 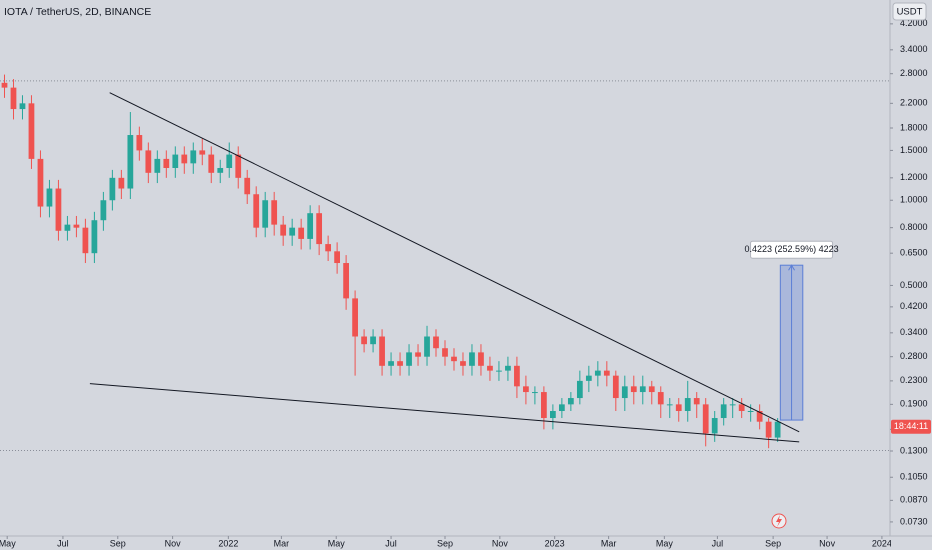 What do you see at coordinates (914, 200) in the screenshot?
I see `y-tick-label: 1.0000` at bounding box center [914, 200].